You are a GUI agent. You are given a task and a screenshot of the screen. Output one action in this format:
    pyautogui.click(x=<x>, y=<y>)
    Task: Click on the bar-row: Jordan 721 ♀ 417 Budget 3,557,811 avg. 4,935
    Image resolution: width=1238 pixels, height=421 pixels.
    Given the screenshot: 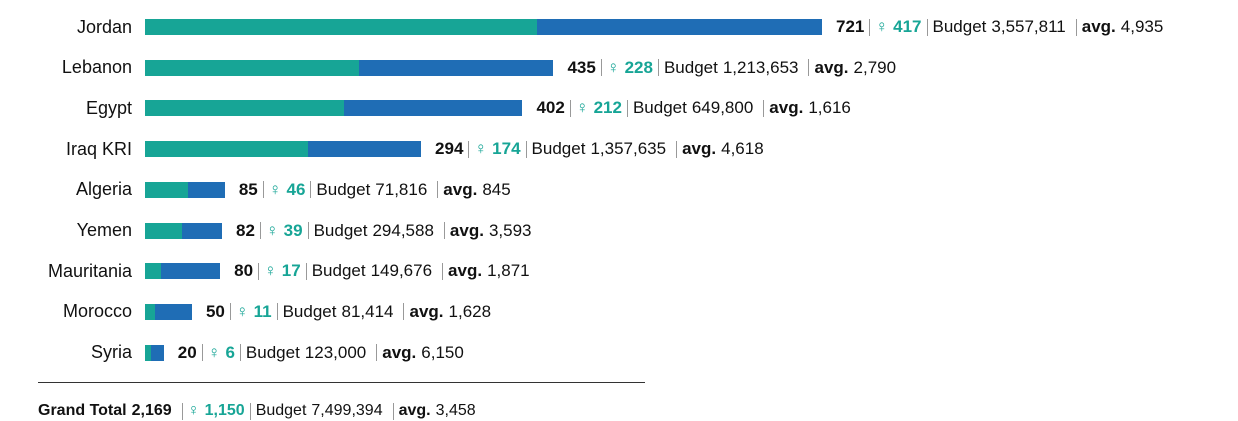 What is the action you would take?
    pyautogui.click(x=581, y=27)
    